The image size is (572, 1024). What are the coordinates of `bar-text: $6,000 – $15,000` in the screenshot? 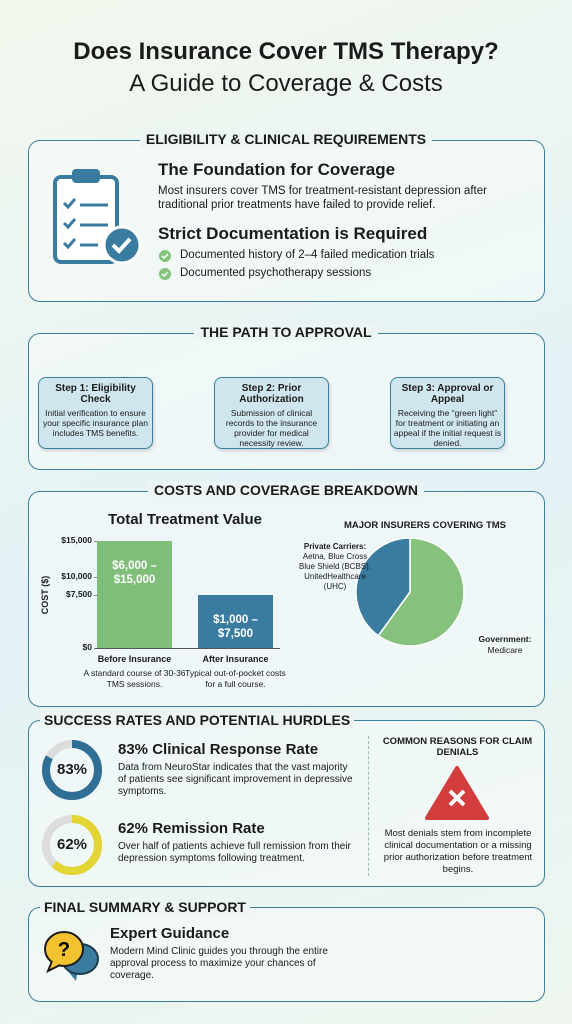 It's located at (134, 573).